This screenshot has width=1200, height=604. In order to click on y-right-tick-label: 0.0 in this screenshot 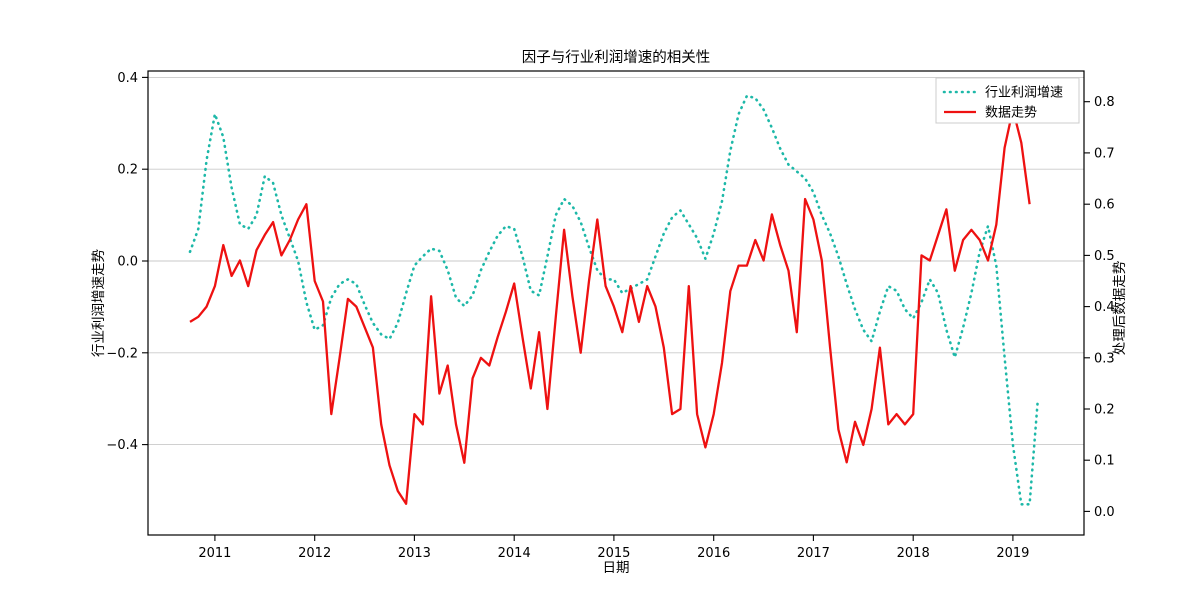, I will do `click(1104, 512)`.